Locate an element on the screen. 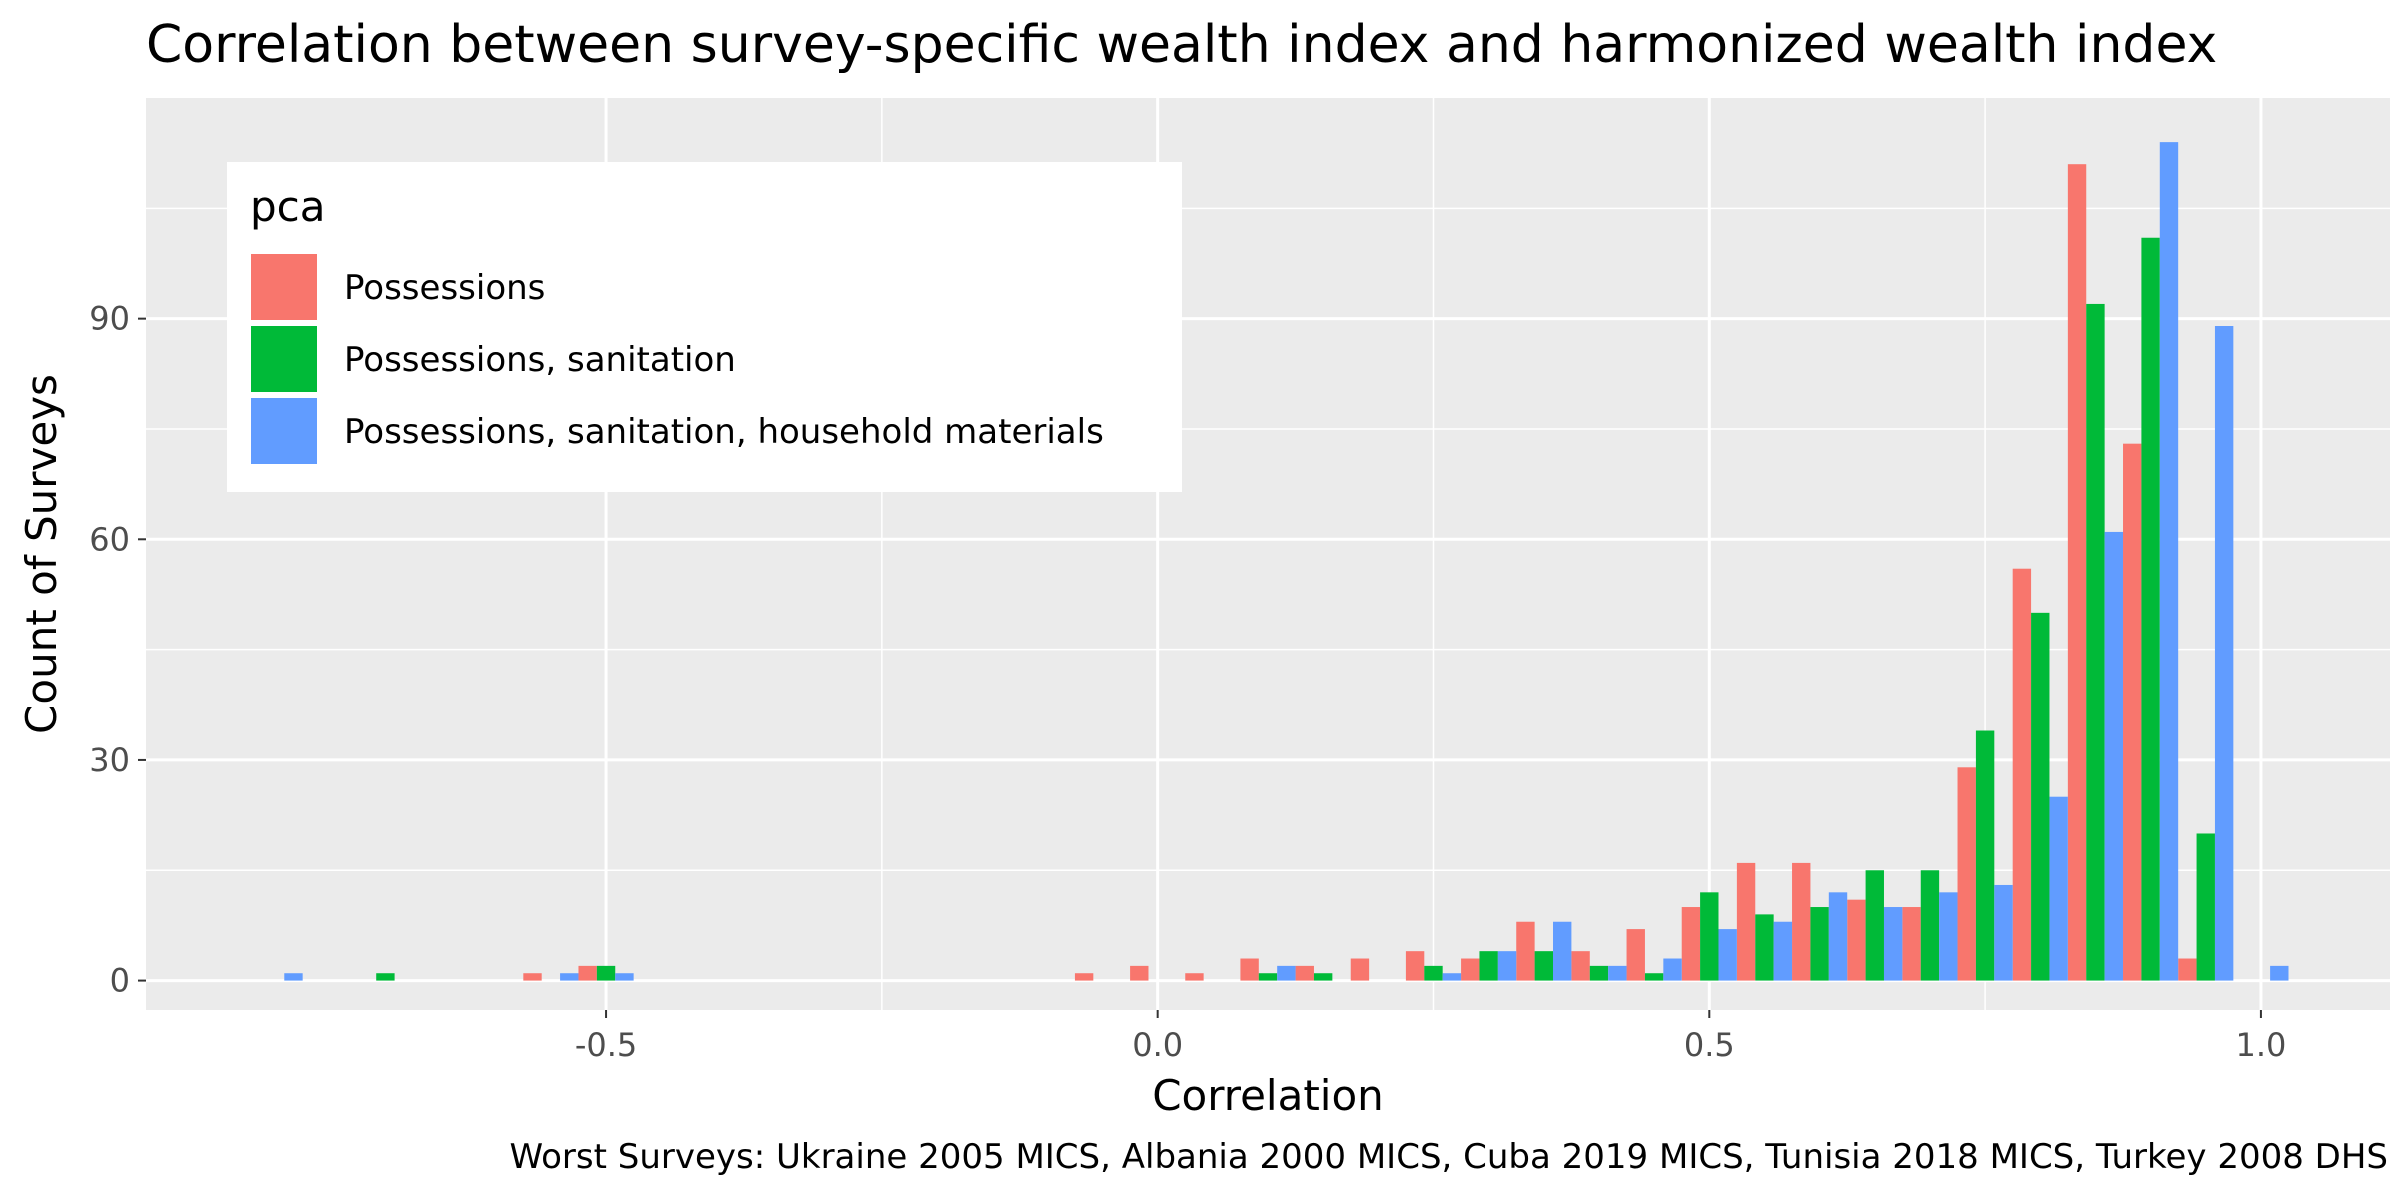 This screenshot has width=2400, height=1200. legend-box is located at coordinates (704, 327).